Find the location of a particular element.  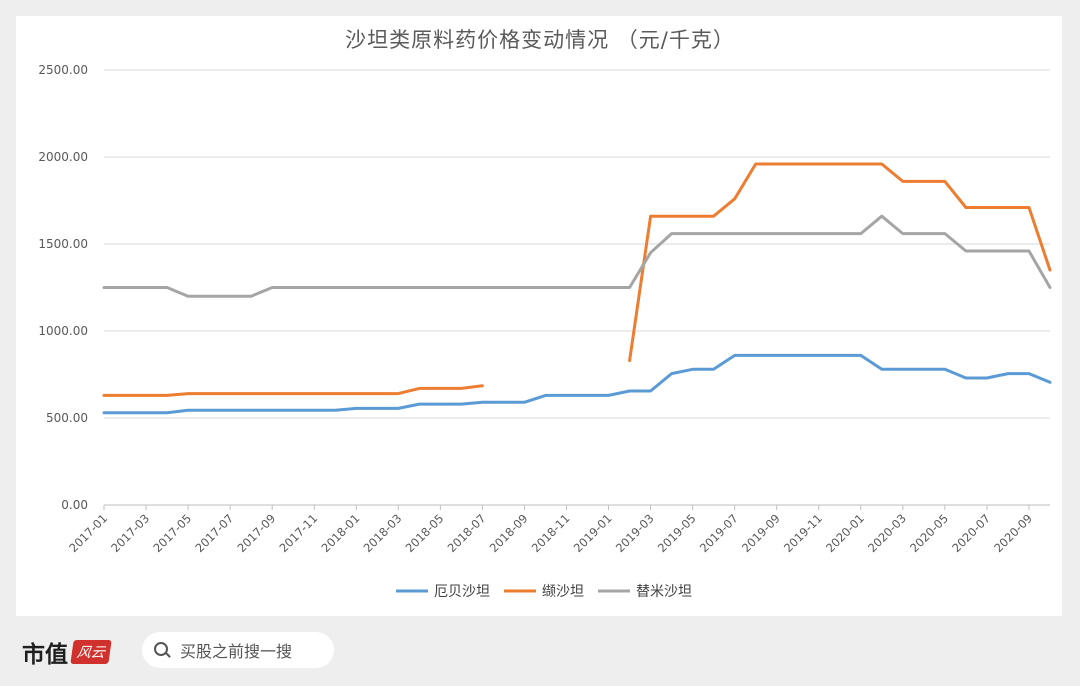

legend: 厄贝沙坦 缬沙坦 替米沙坦 is located at coordinates (544, 592).